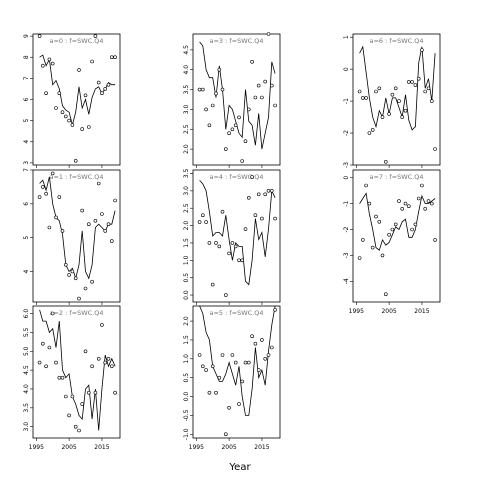 This screenshot has width=480, height=480. I want to click on y-tick-label: 5.0, so click(26, 351).